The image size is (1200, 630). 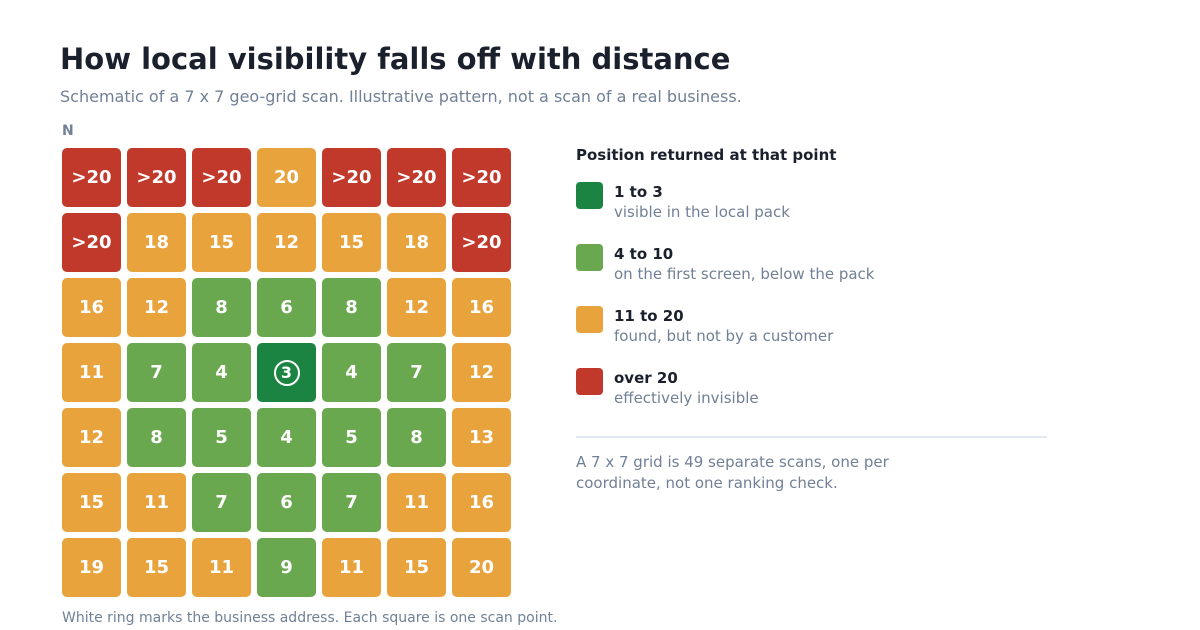 What do you see at coordinates (649, 316) in the screenshot?
I see `legend-label: 11 to 20` at bounding box center [649, 316].